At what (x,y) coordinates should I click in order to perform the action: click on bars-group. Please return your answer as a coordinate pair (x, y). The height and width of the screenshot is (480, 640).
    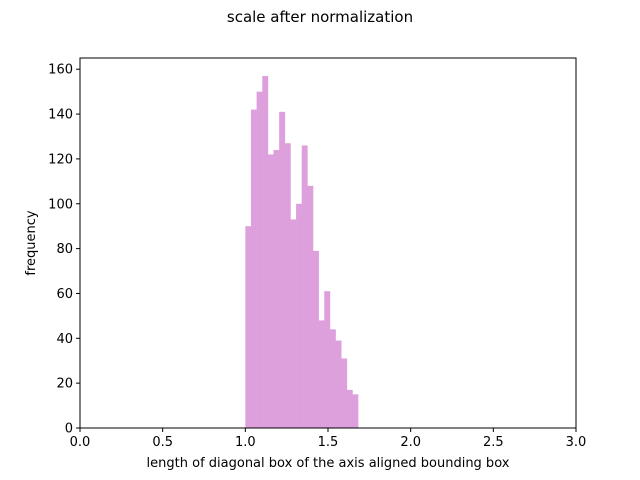
    Looking at the image, I should click on (302, 252).